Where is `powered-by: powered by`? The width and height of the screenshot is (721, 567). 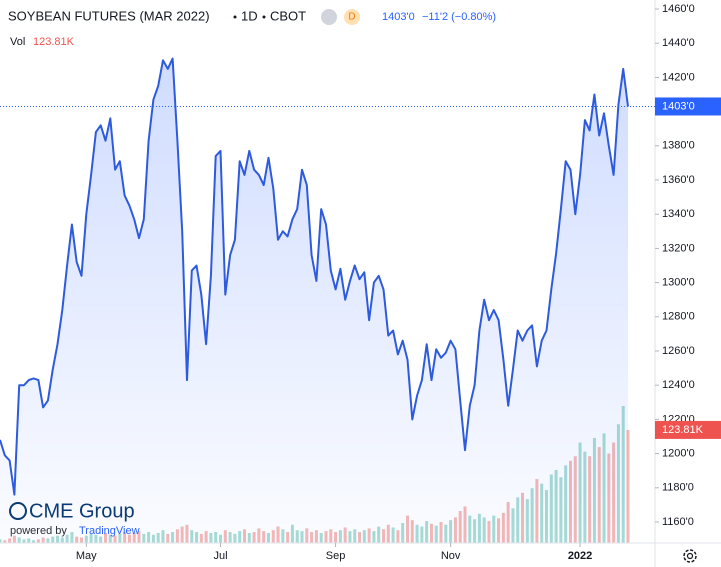
powered-by: powered by is located at coordinates (38, 531).